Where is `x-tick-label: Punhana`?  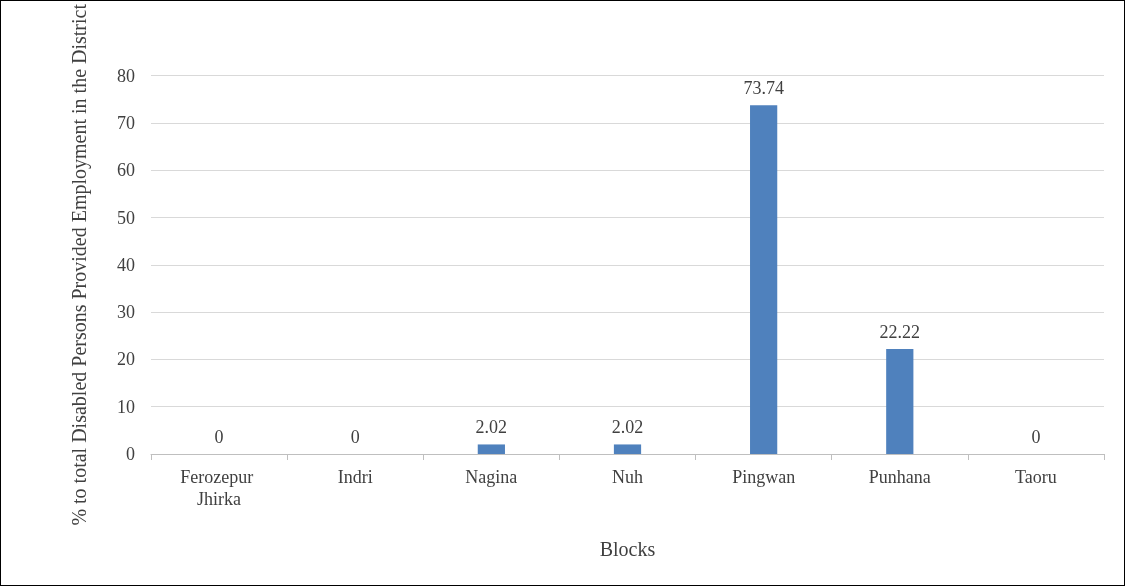 x-tick-label: Punhana is located at coordinates (899, 477).